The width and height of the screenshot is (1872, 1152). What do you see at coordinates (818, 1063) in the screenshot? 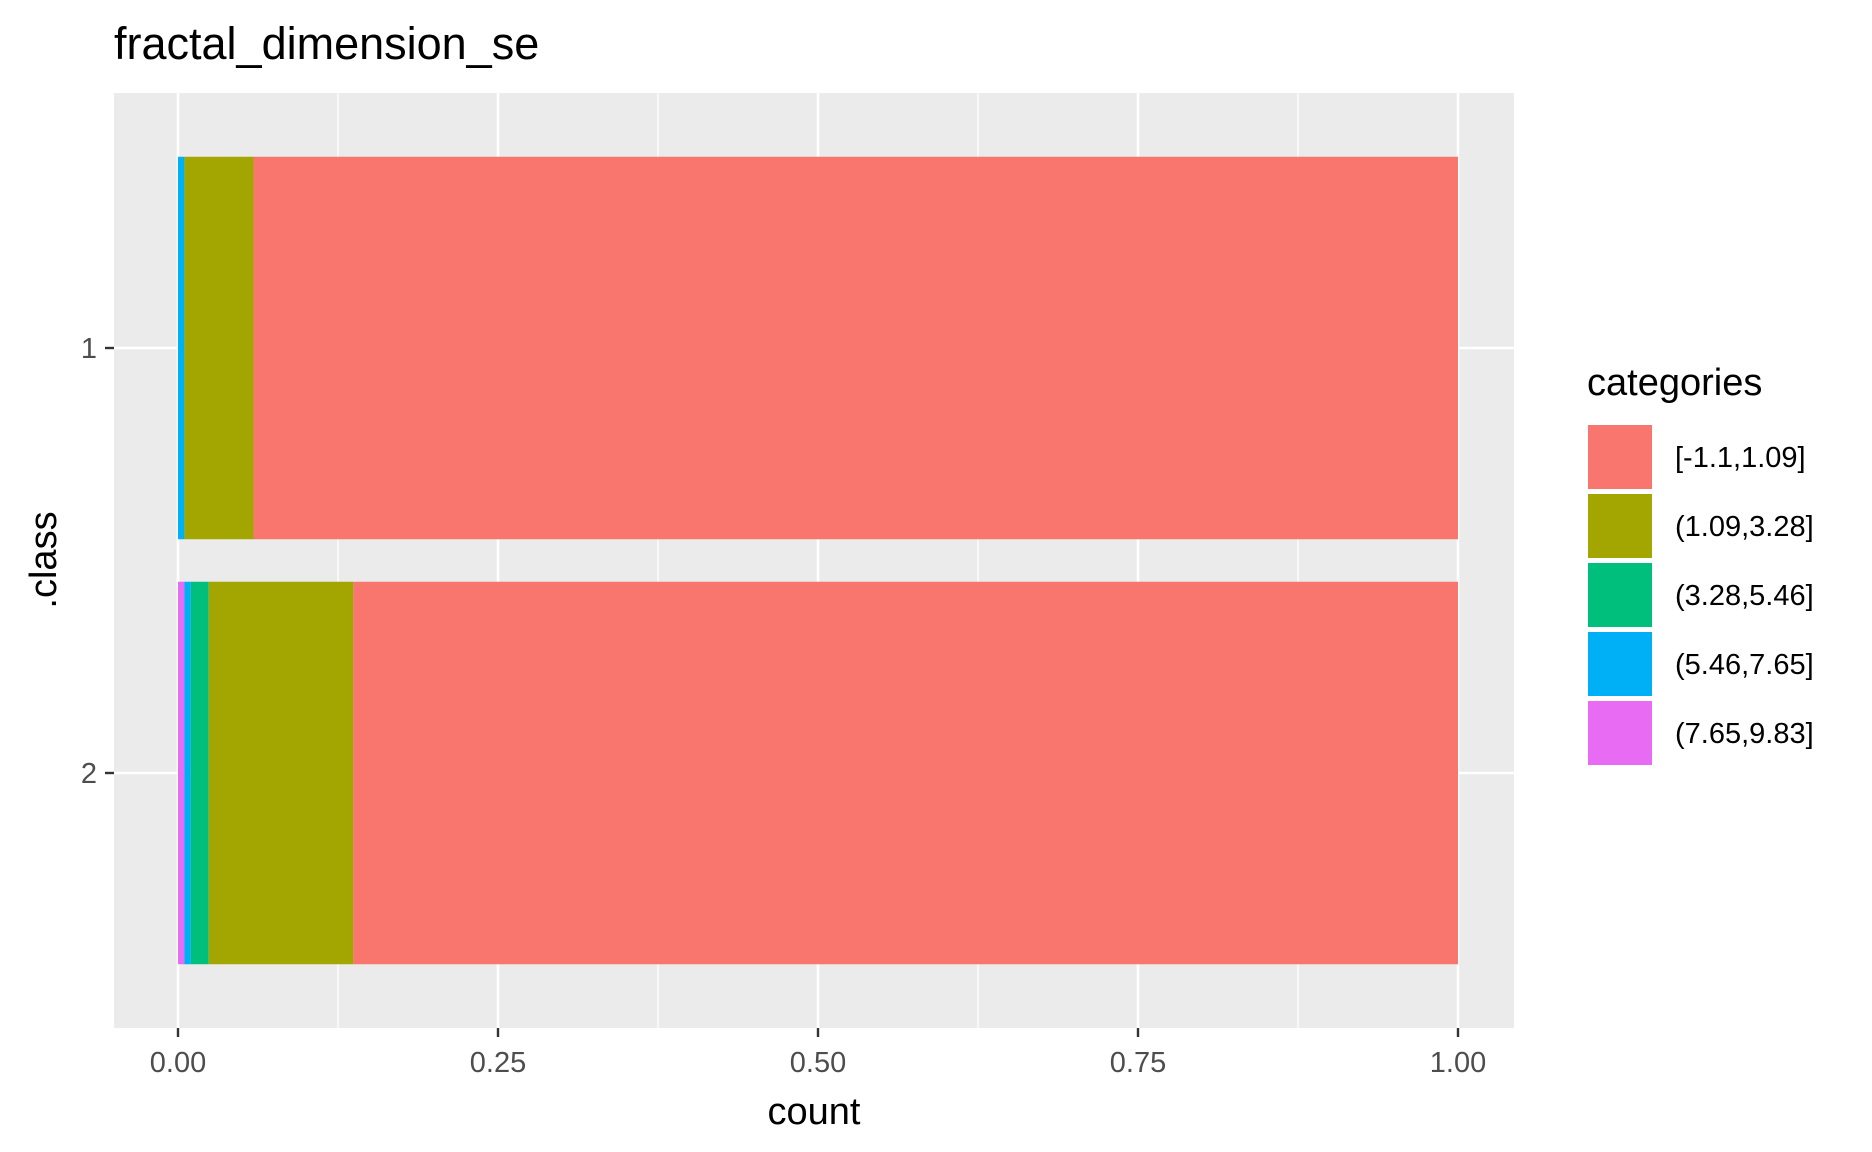
I see `x-tick-label: 0.50` at bounding box center [818, 1063].